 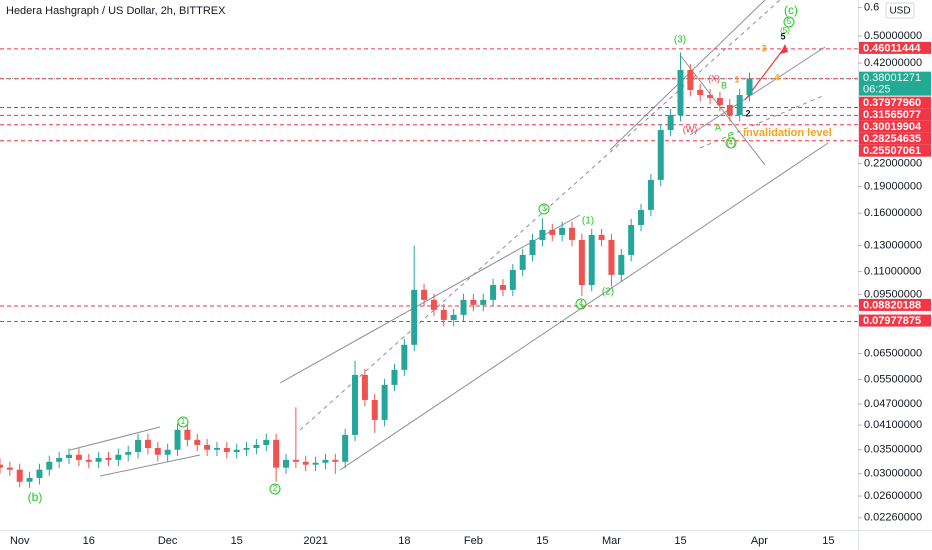 I want to click on wave-label: (2), so click(x=608, y=292).